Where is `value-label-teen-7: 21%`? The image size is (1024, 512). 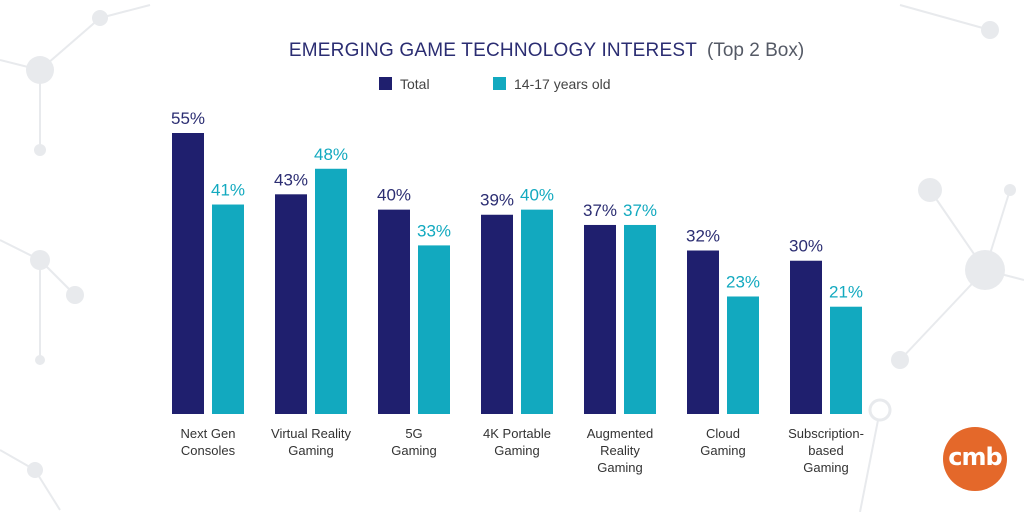 value-label-teen-7: 21% is located at coordinates (846, 292).